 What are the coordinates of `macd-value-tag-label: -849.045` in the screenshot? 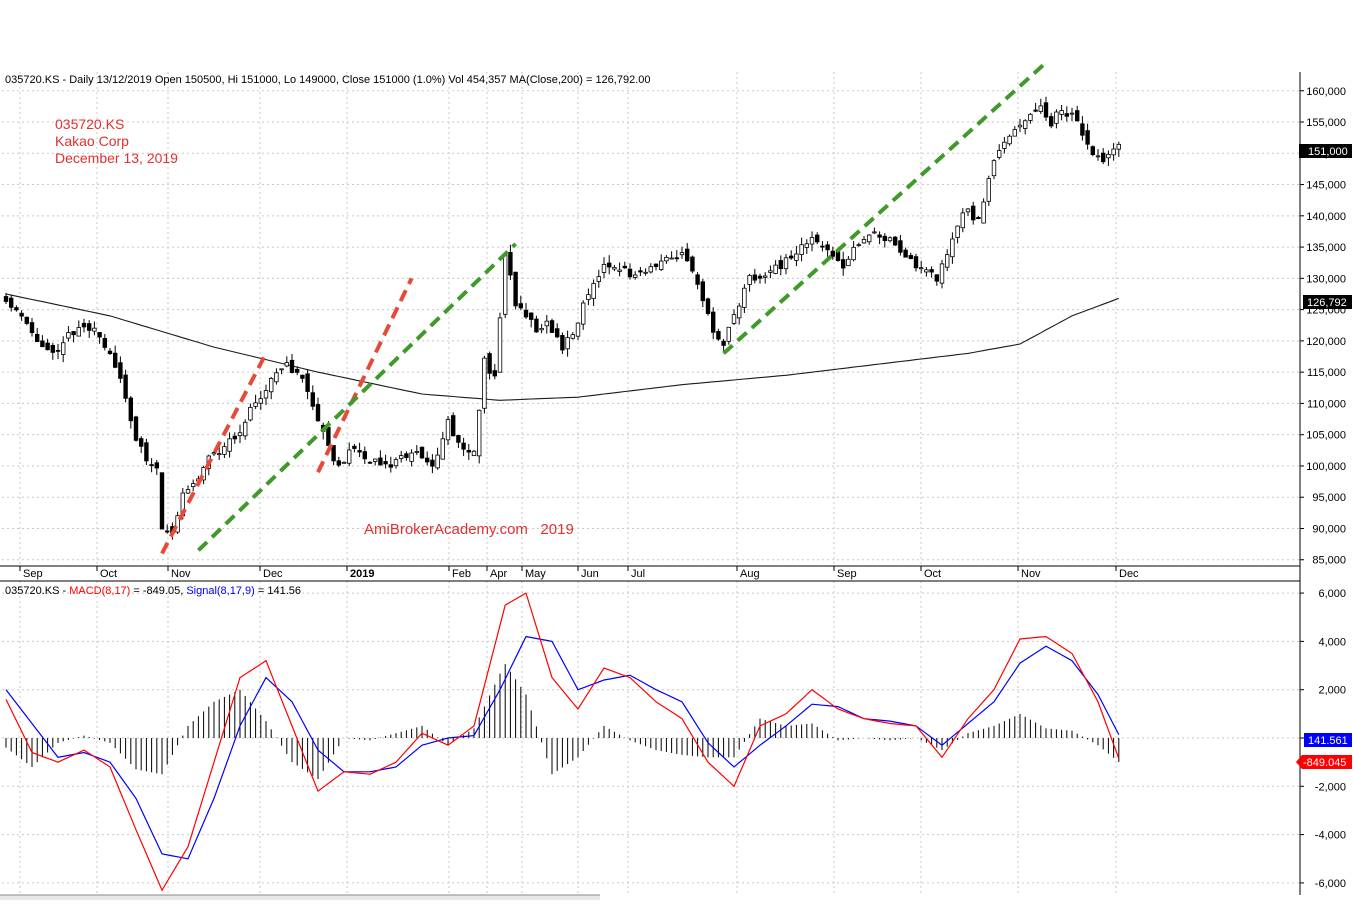 It's located at (1324, 763).